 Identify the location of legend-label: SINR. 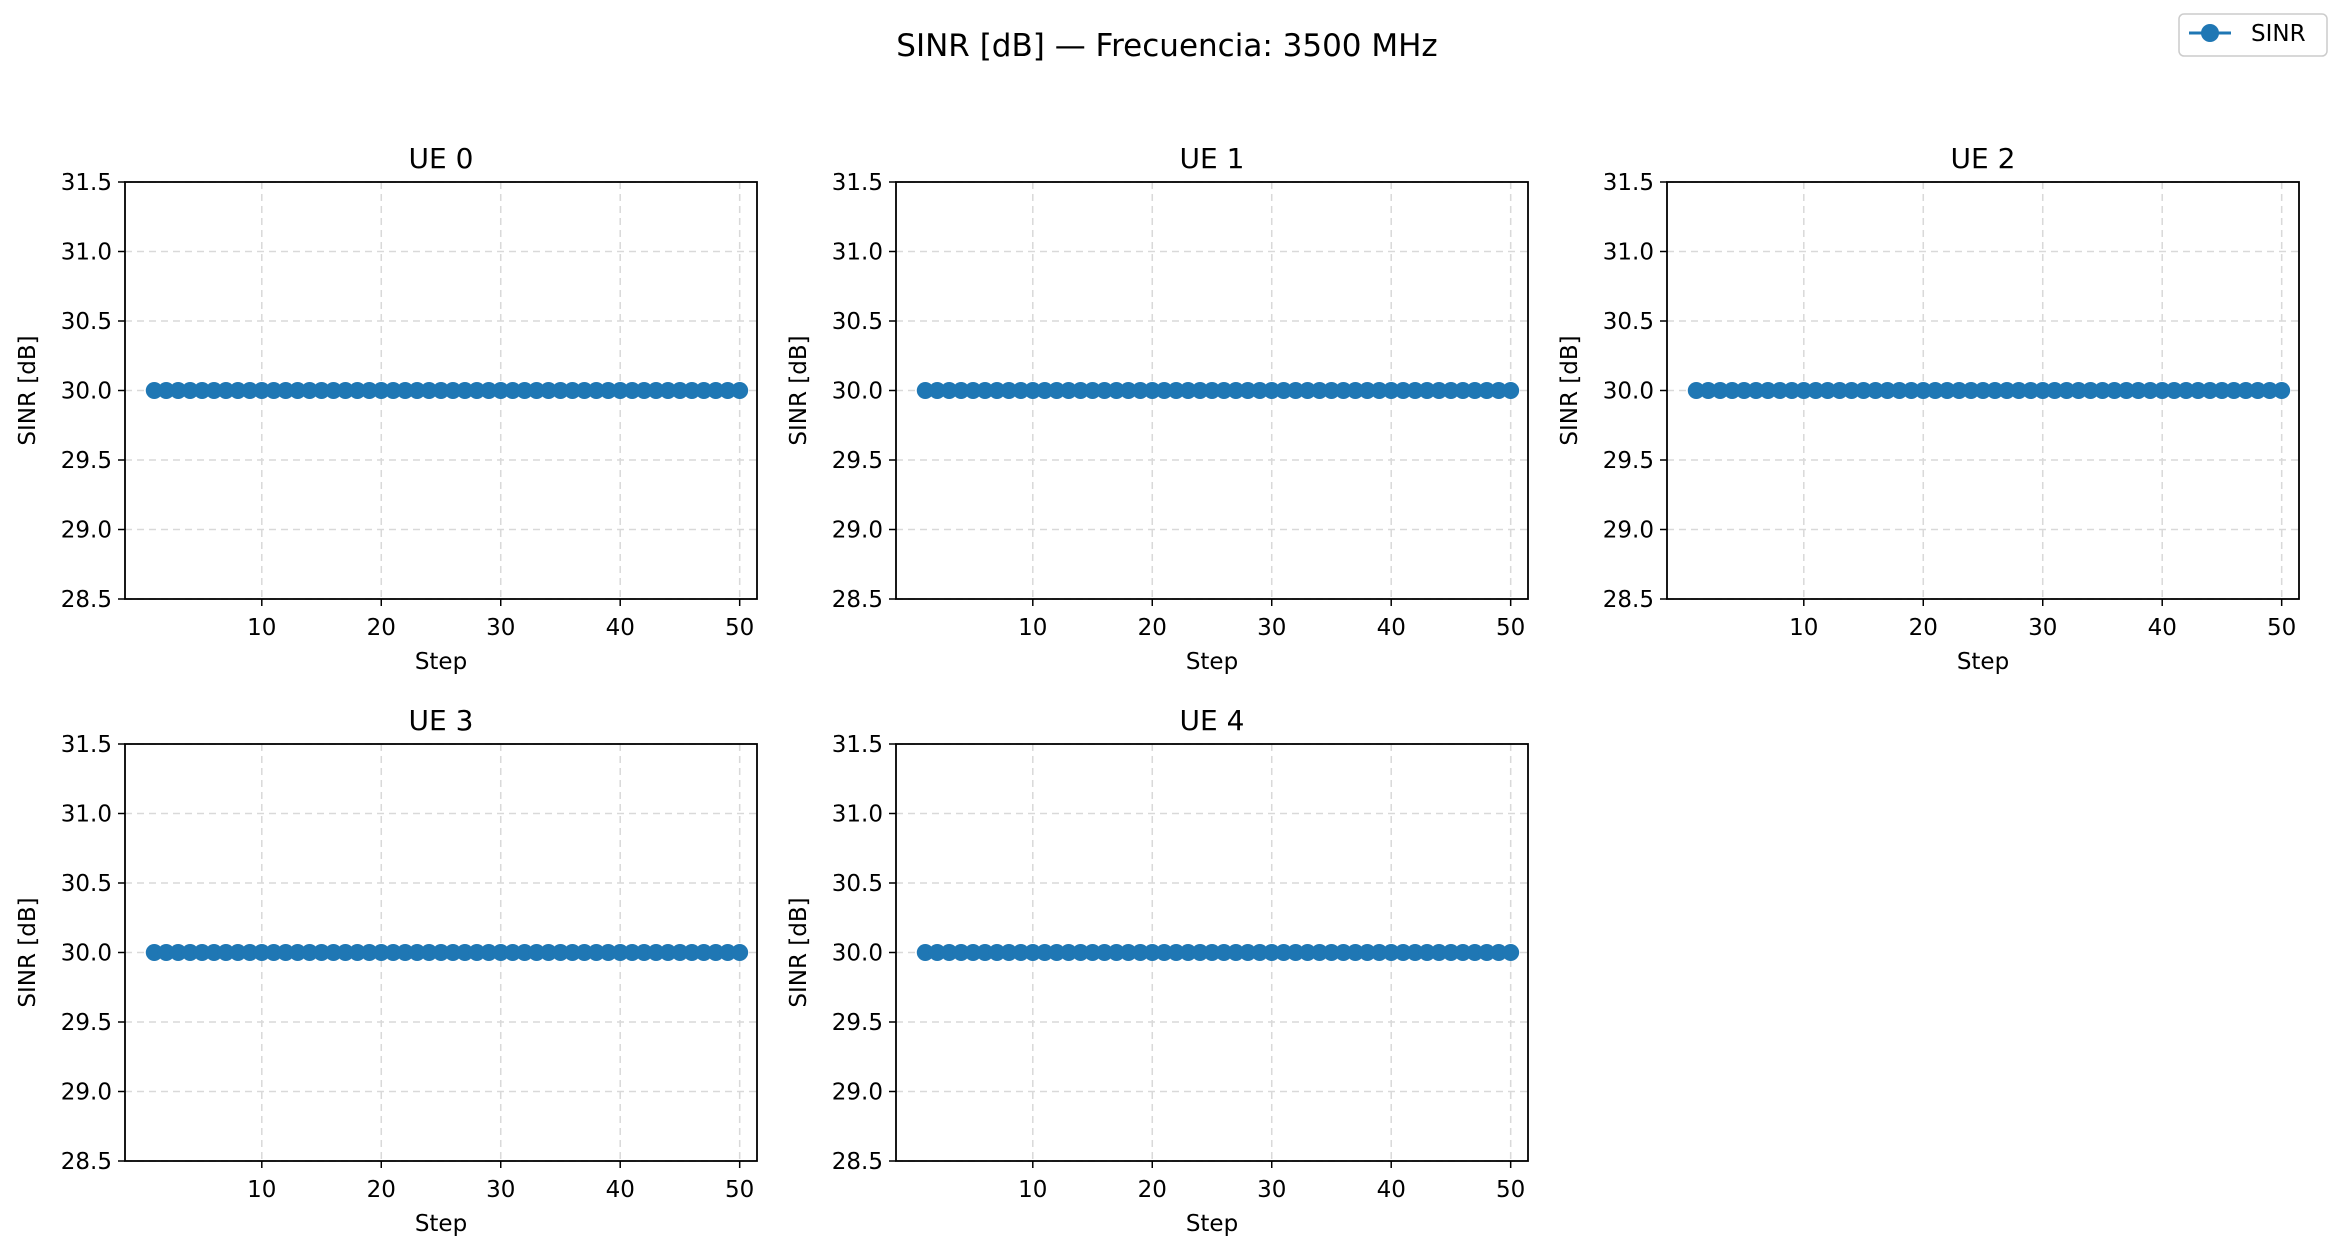
(2278, 34).